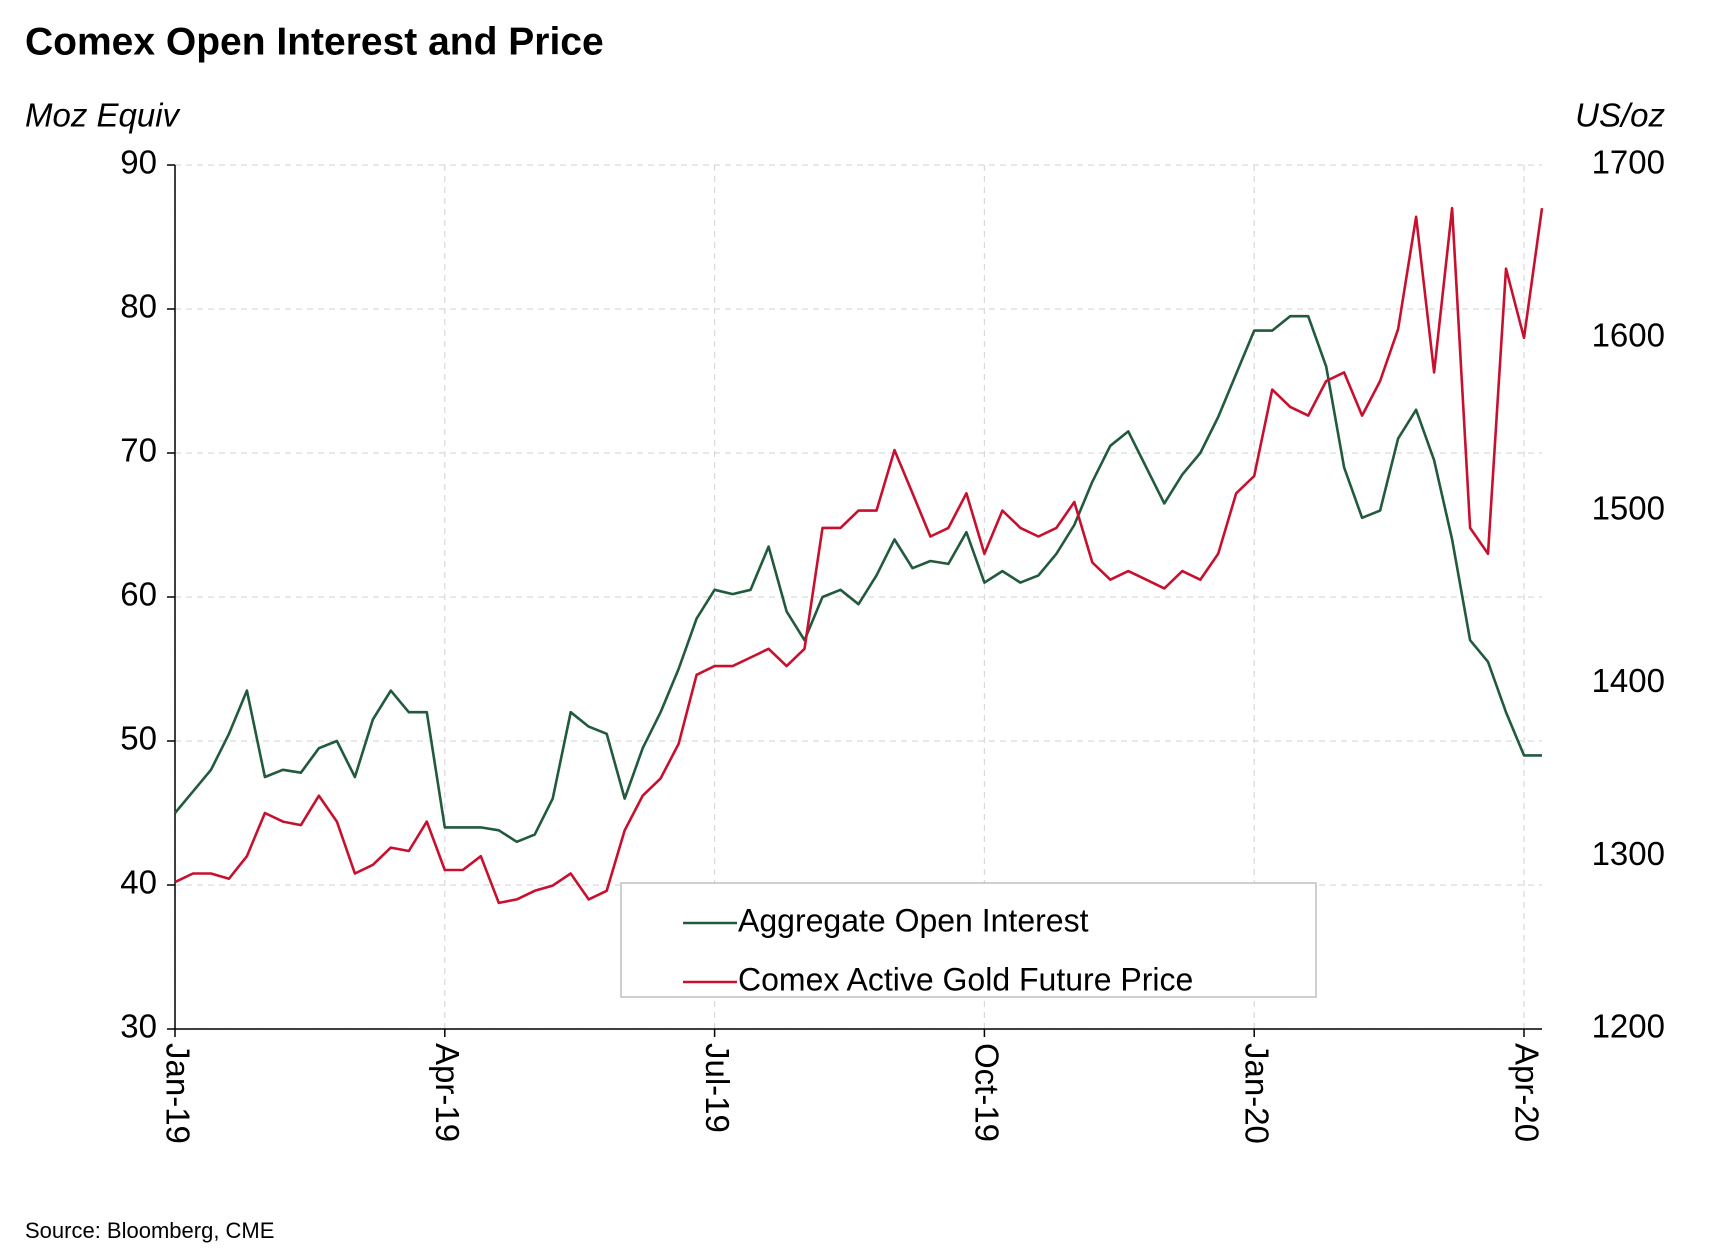 This screenshot has width=1728, height=1258. What do you see at coordinates (149, 1230) in the screenshot?
I see `source-note: Source: Bloomberg, CME` at bounding box center [149, 1230].